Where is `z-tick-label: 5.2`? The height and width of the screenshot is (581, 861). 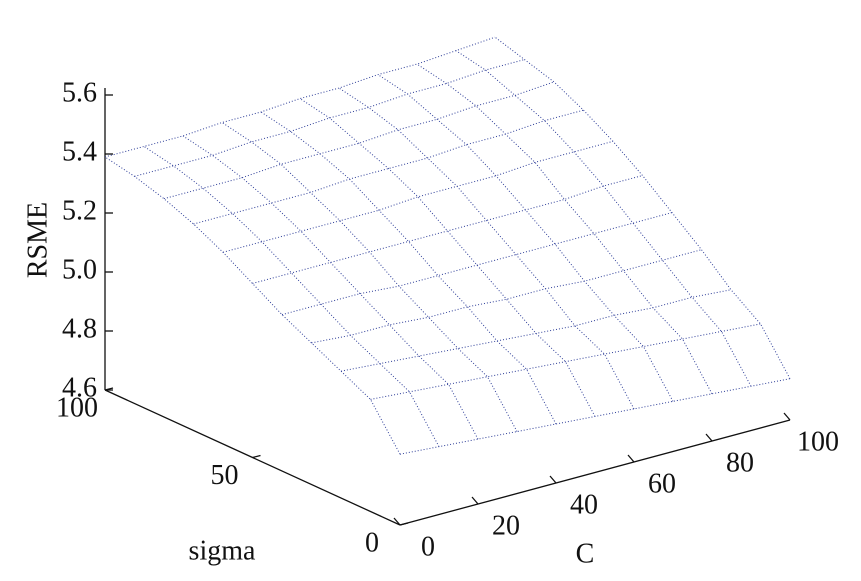
z-tick-label: 5.2 is located at coordinates (79, 210).